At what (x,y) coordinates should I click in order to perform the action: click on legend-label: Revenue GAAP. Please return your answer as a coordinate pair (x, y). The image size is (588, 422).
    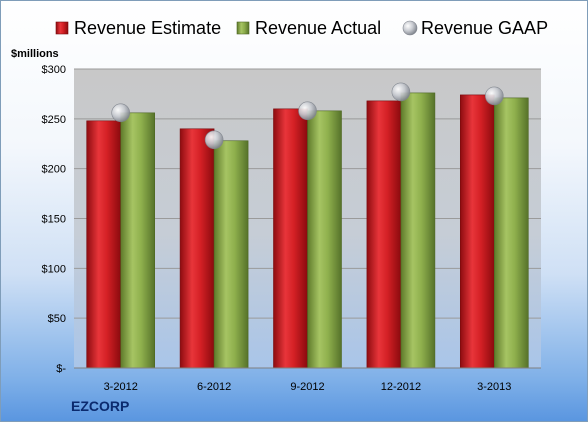
    Looking at the image, I should click on (484, 28).